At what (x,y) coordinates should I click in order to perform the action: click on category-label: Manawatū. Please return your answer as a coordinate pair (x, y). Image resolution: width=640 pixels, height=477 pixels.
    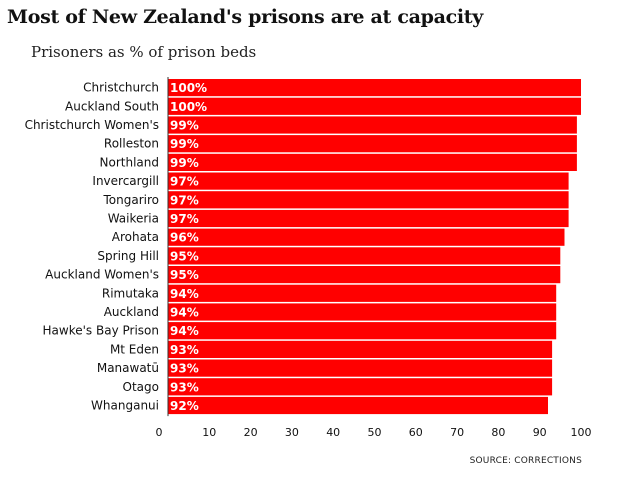
    Looking at the image, I should click on (128, 368).